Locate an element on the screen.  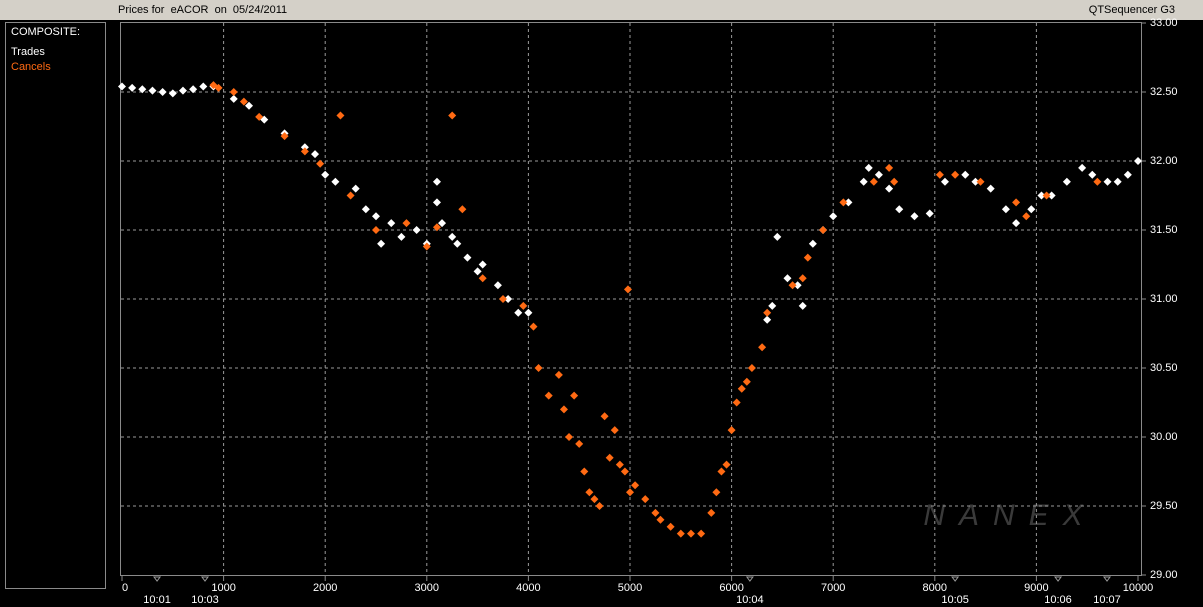
legend-entry: Cancels is located at coordinates (31, 67).